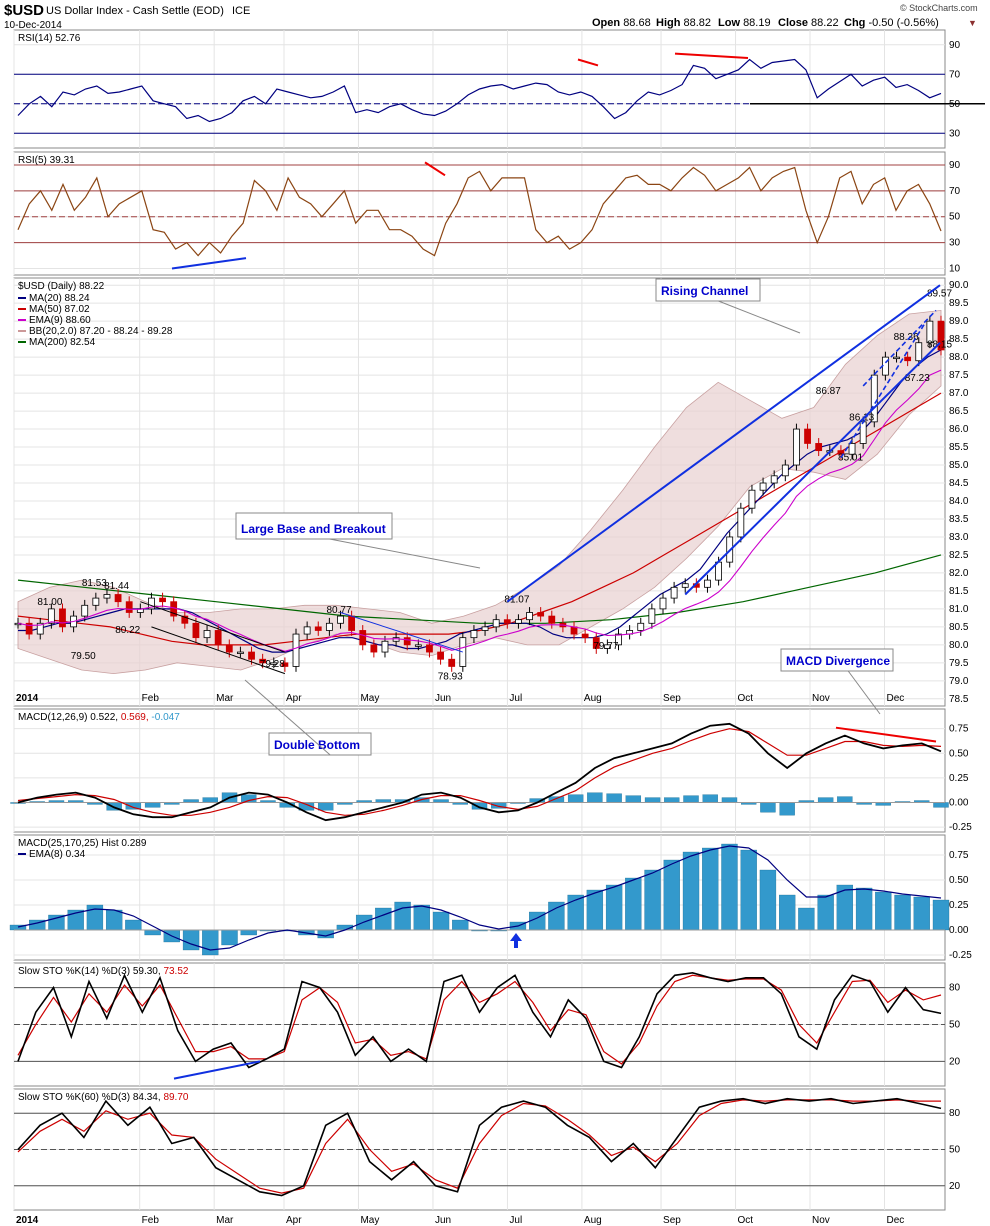 This screenshot has height=1226, width=990. I want to click on y-tick-label: 82.5, so click(959, 555).